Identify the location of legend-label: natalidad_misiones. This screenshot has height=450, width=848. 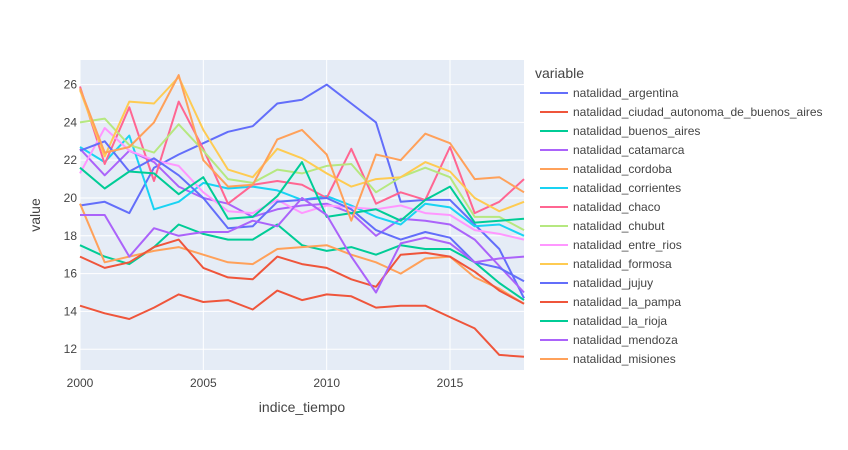
(624, 359).